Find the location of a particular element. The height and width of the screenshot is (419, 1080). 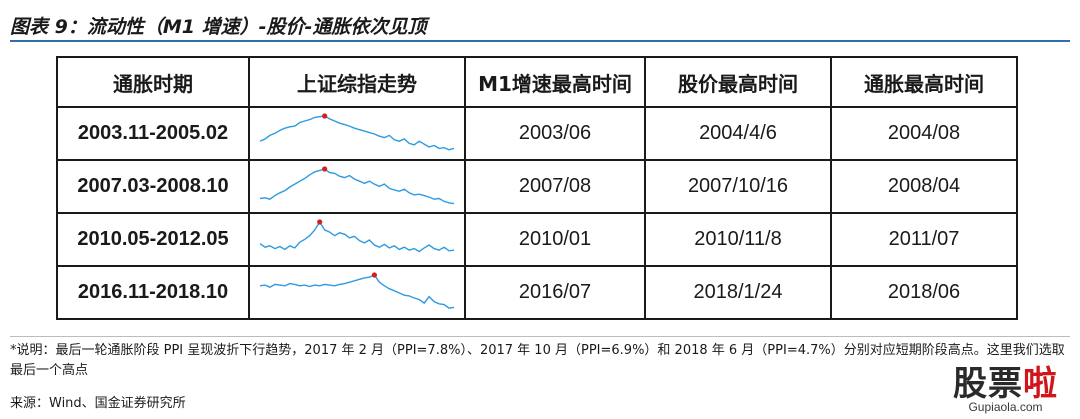

header-period: 通胀时期 is located at coordinates (153, 82).